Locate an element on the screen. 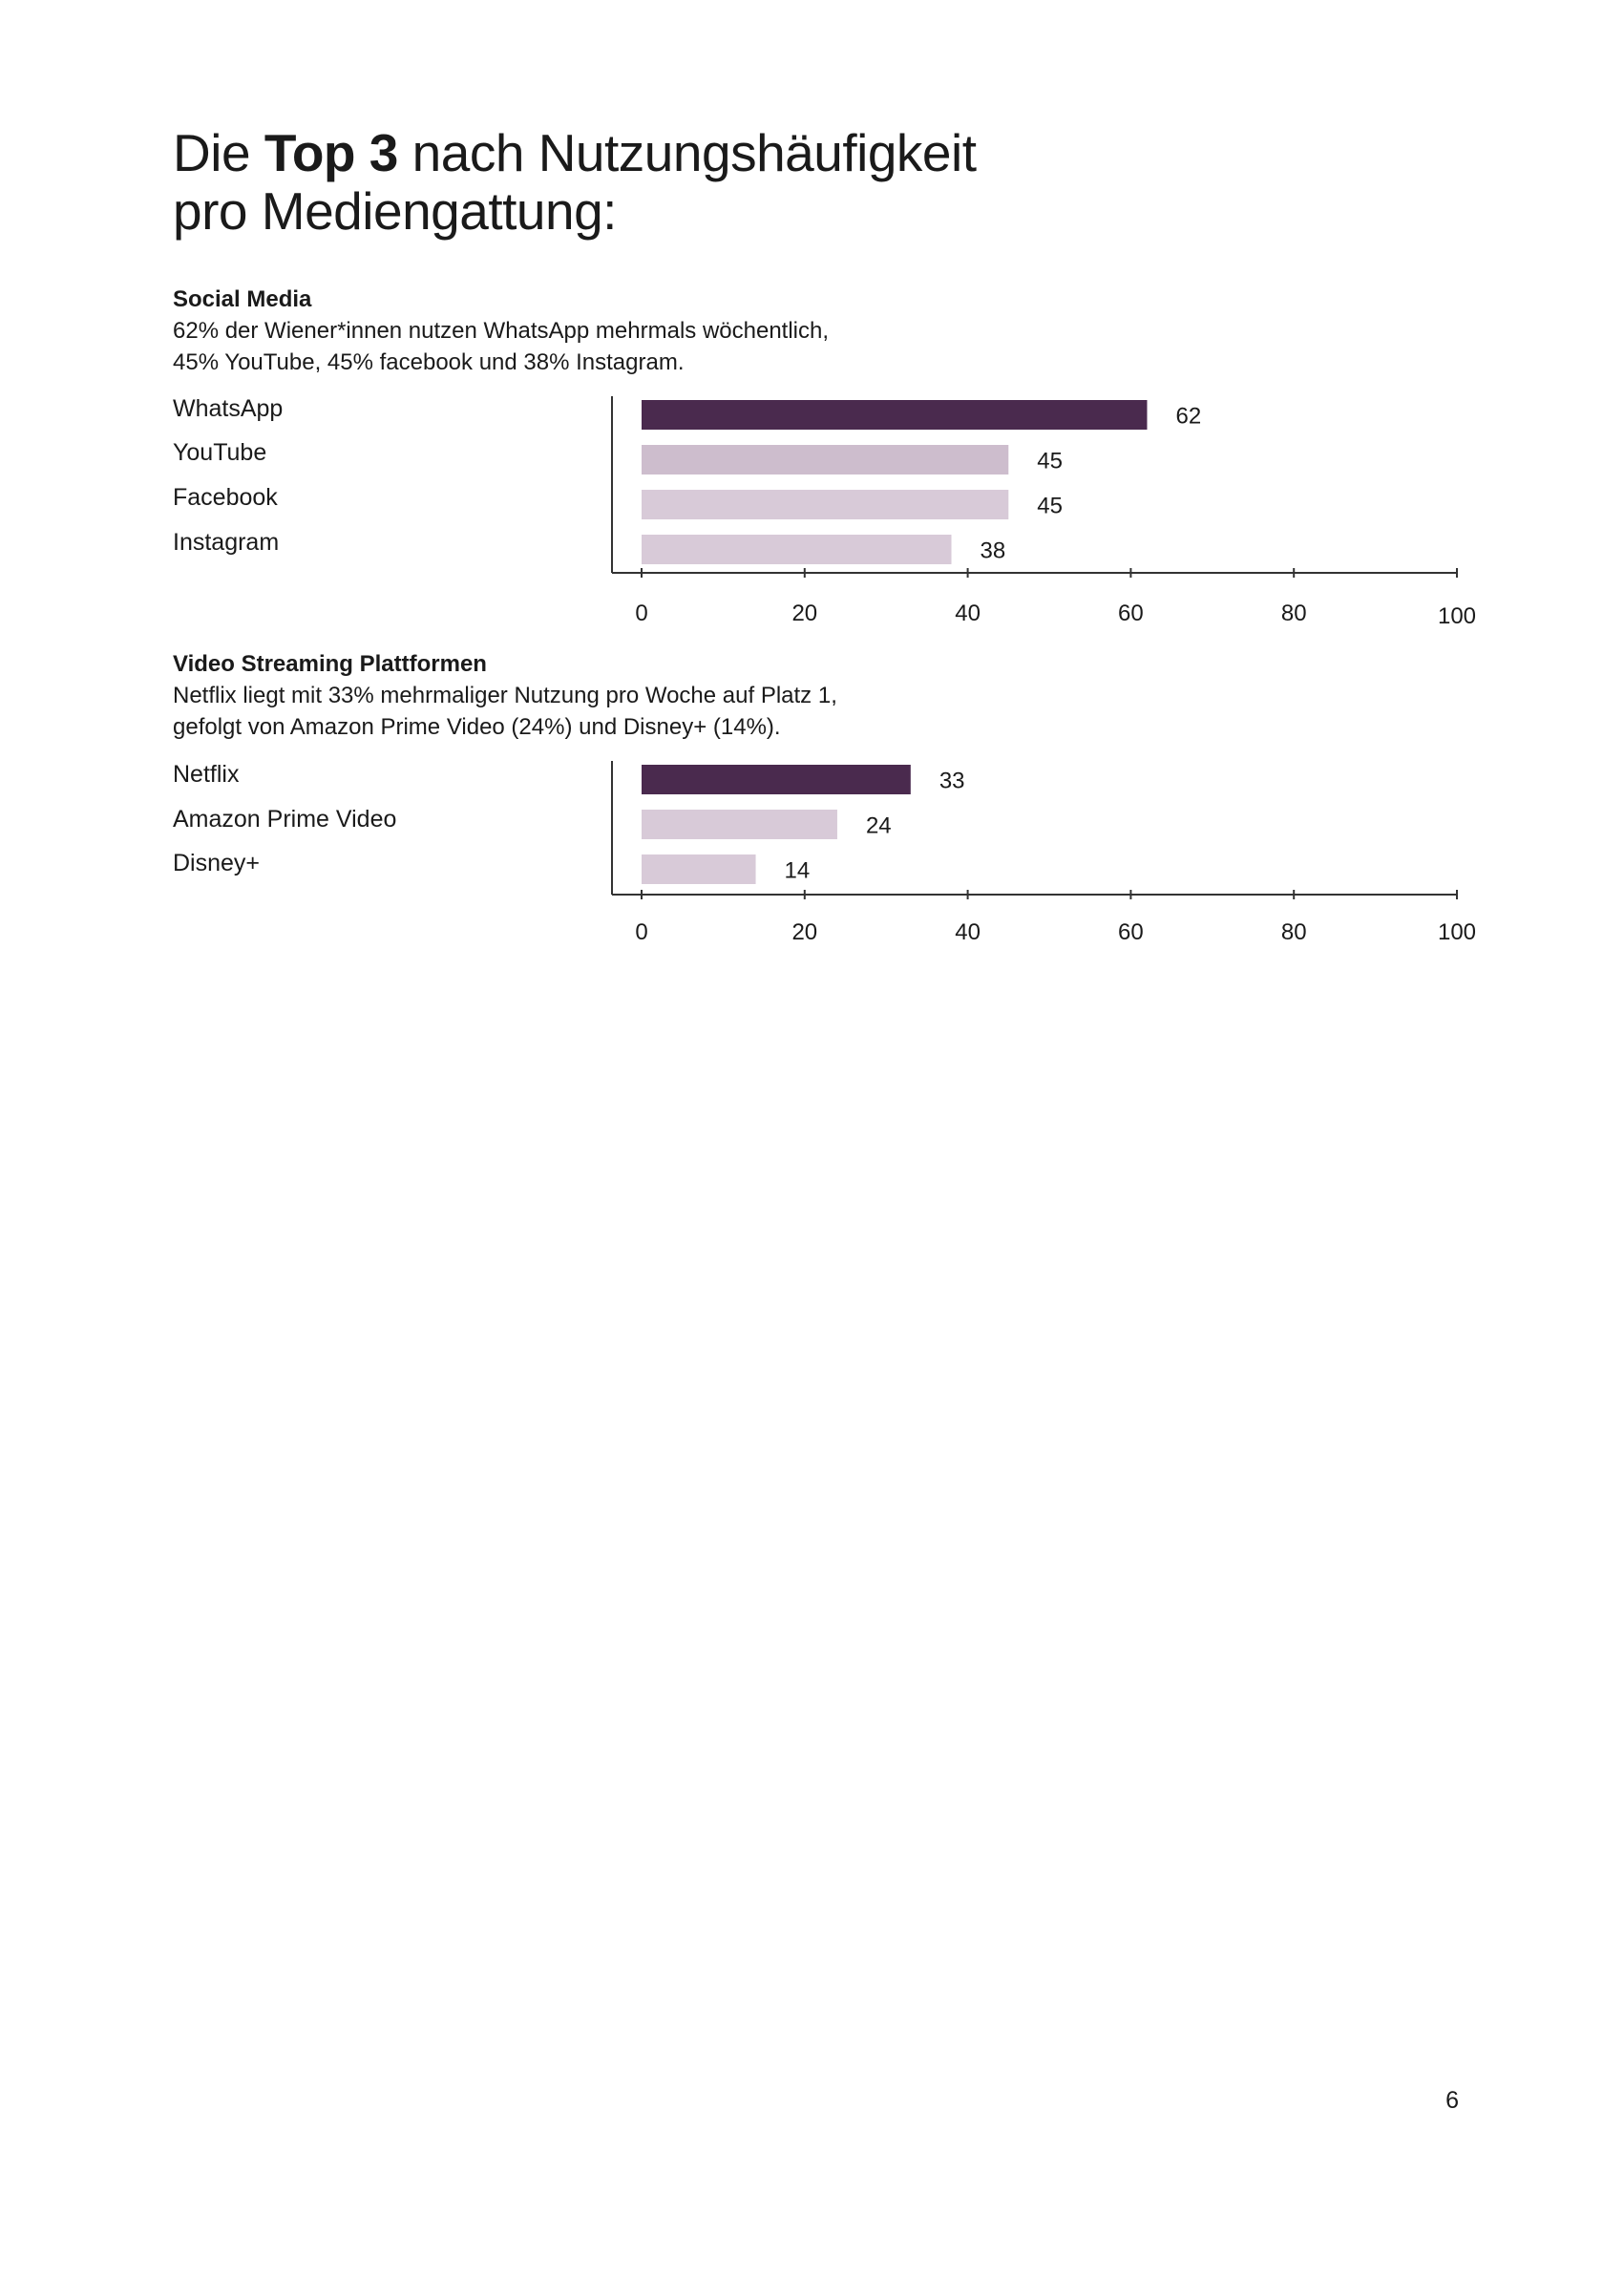  category-label: Amazon Prime Video is located at coordinates (285, 819).